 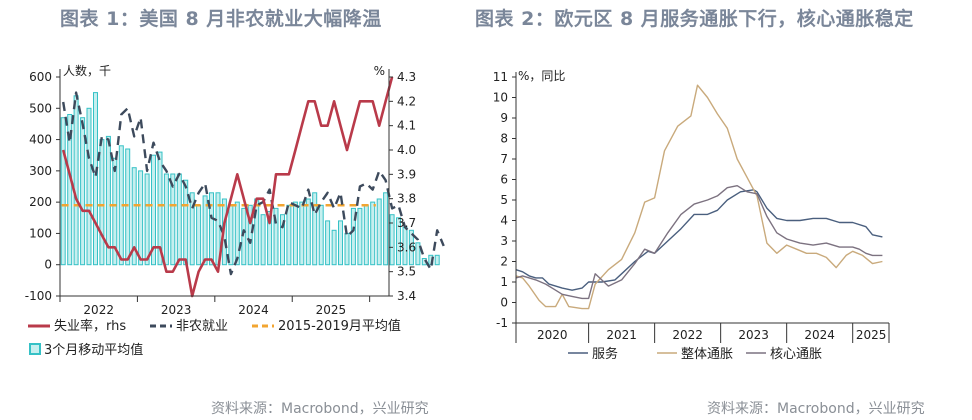 What do you see at coordinates (38, 296) in the screenshot?
I see `y-tick-label: -100` at bounding box center [38, 296].